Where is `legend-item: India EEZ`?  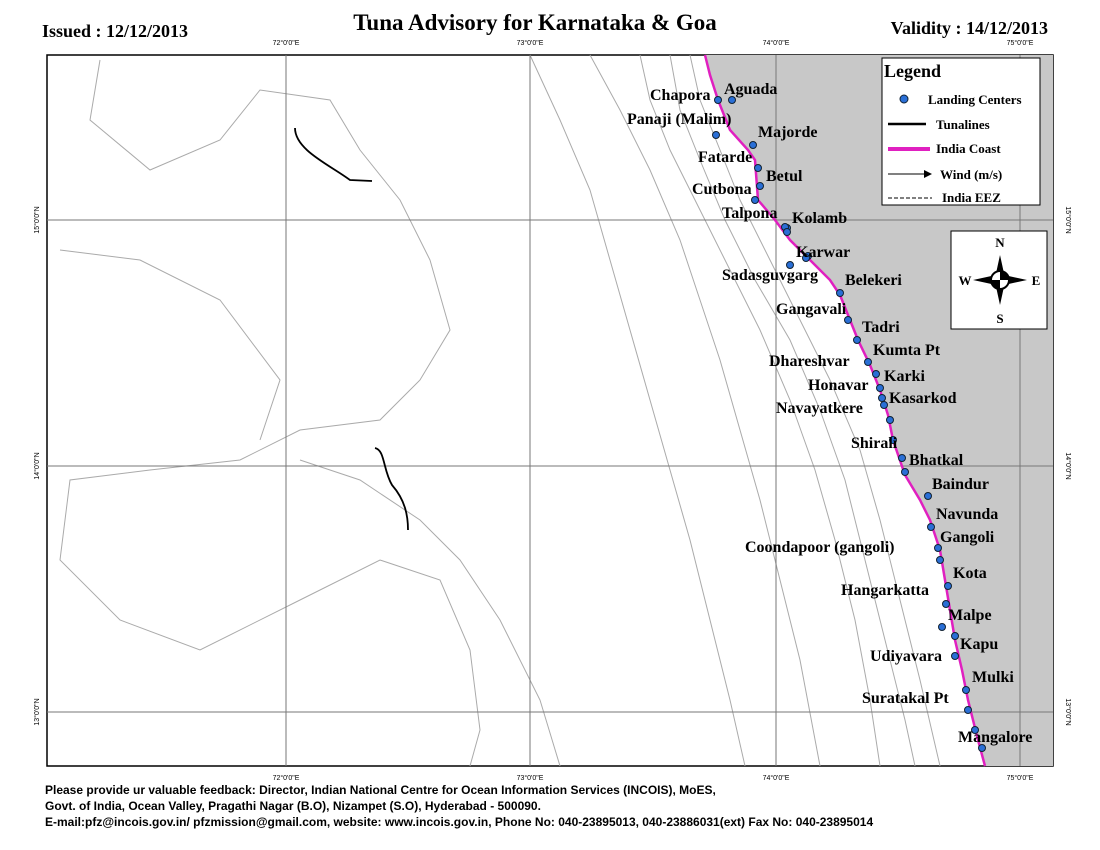 legend-item: India EEZ is located at coordinates (971, 197).